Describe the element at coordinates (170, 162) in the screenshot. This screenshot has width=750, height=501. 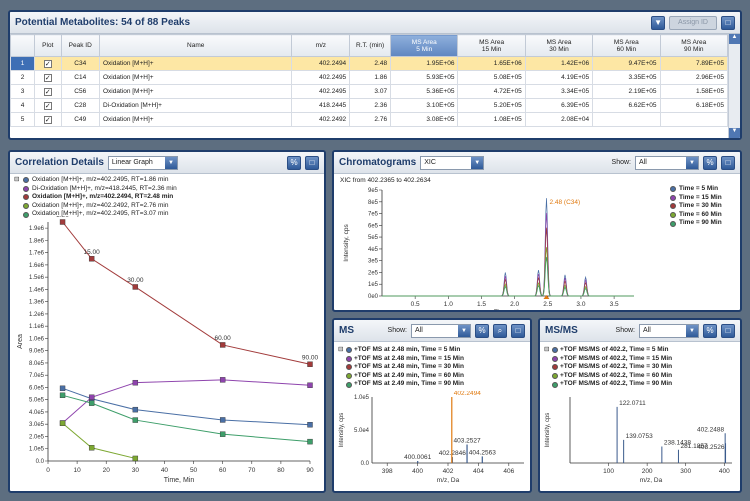
I see `chevron-down-icon: ▼` at that location.